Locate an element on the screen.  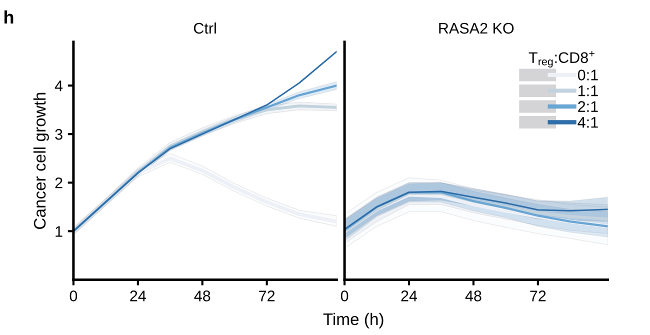
legend-label: 2:1 is located at coordinates (588, 106).